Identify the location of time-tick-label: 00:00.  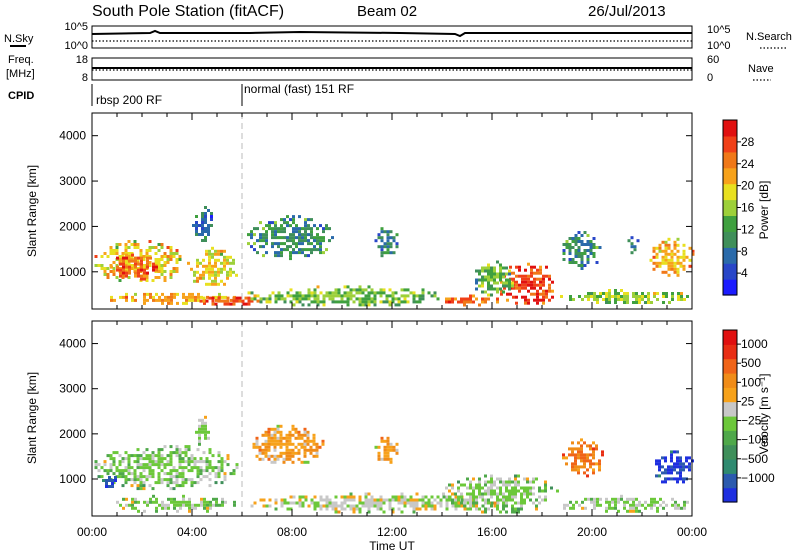
(92, 532).